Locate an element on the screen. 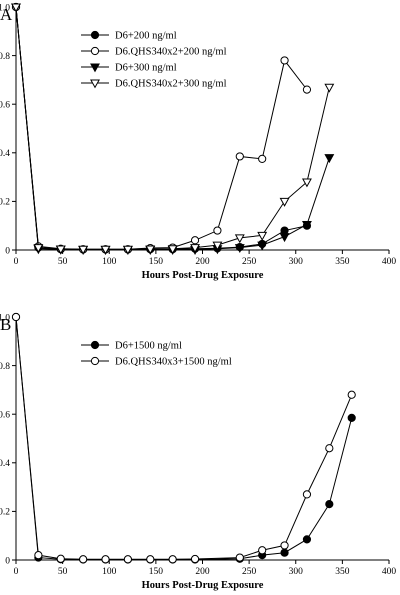 Image resolution: width=400 pixels, height=595 pixels. legend-label: D6+300 ng/ml is located at coordinates (146, 68).